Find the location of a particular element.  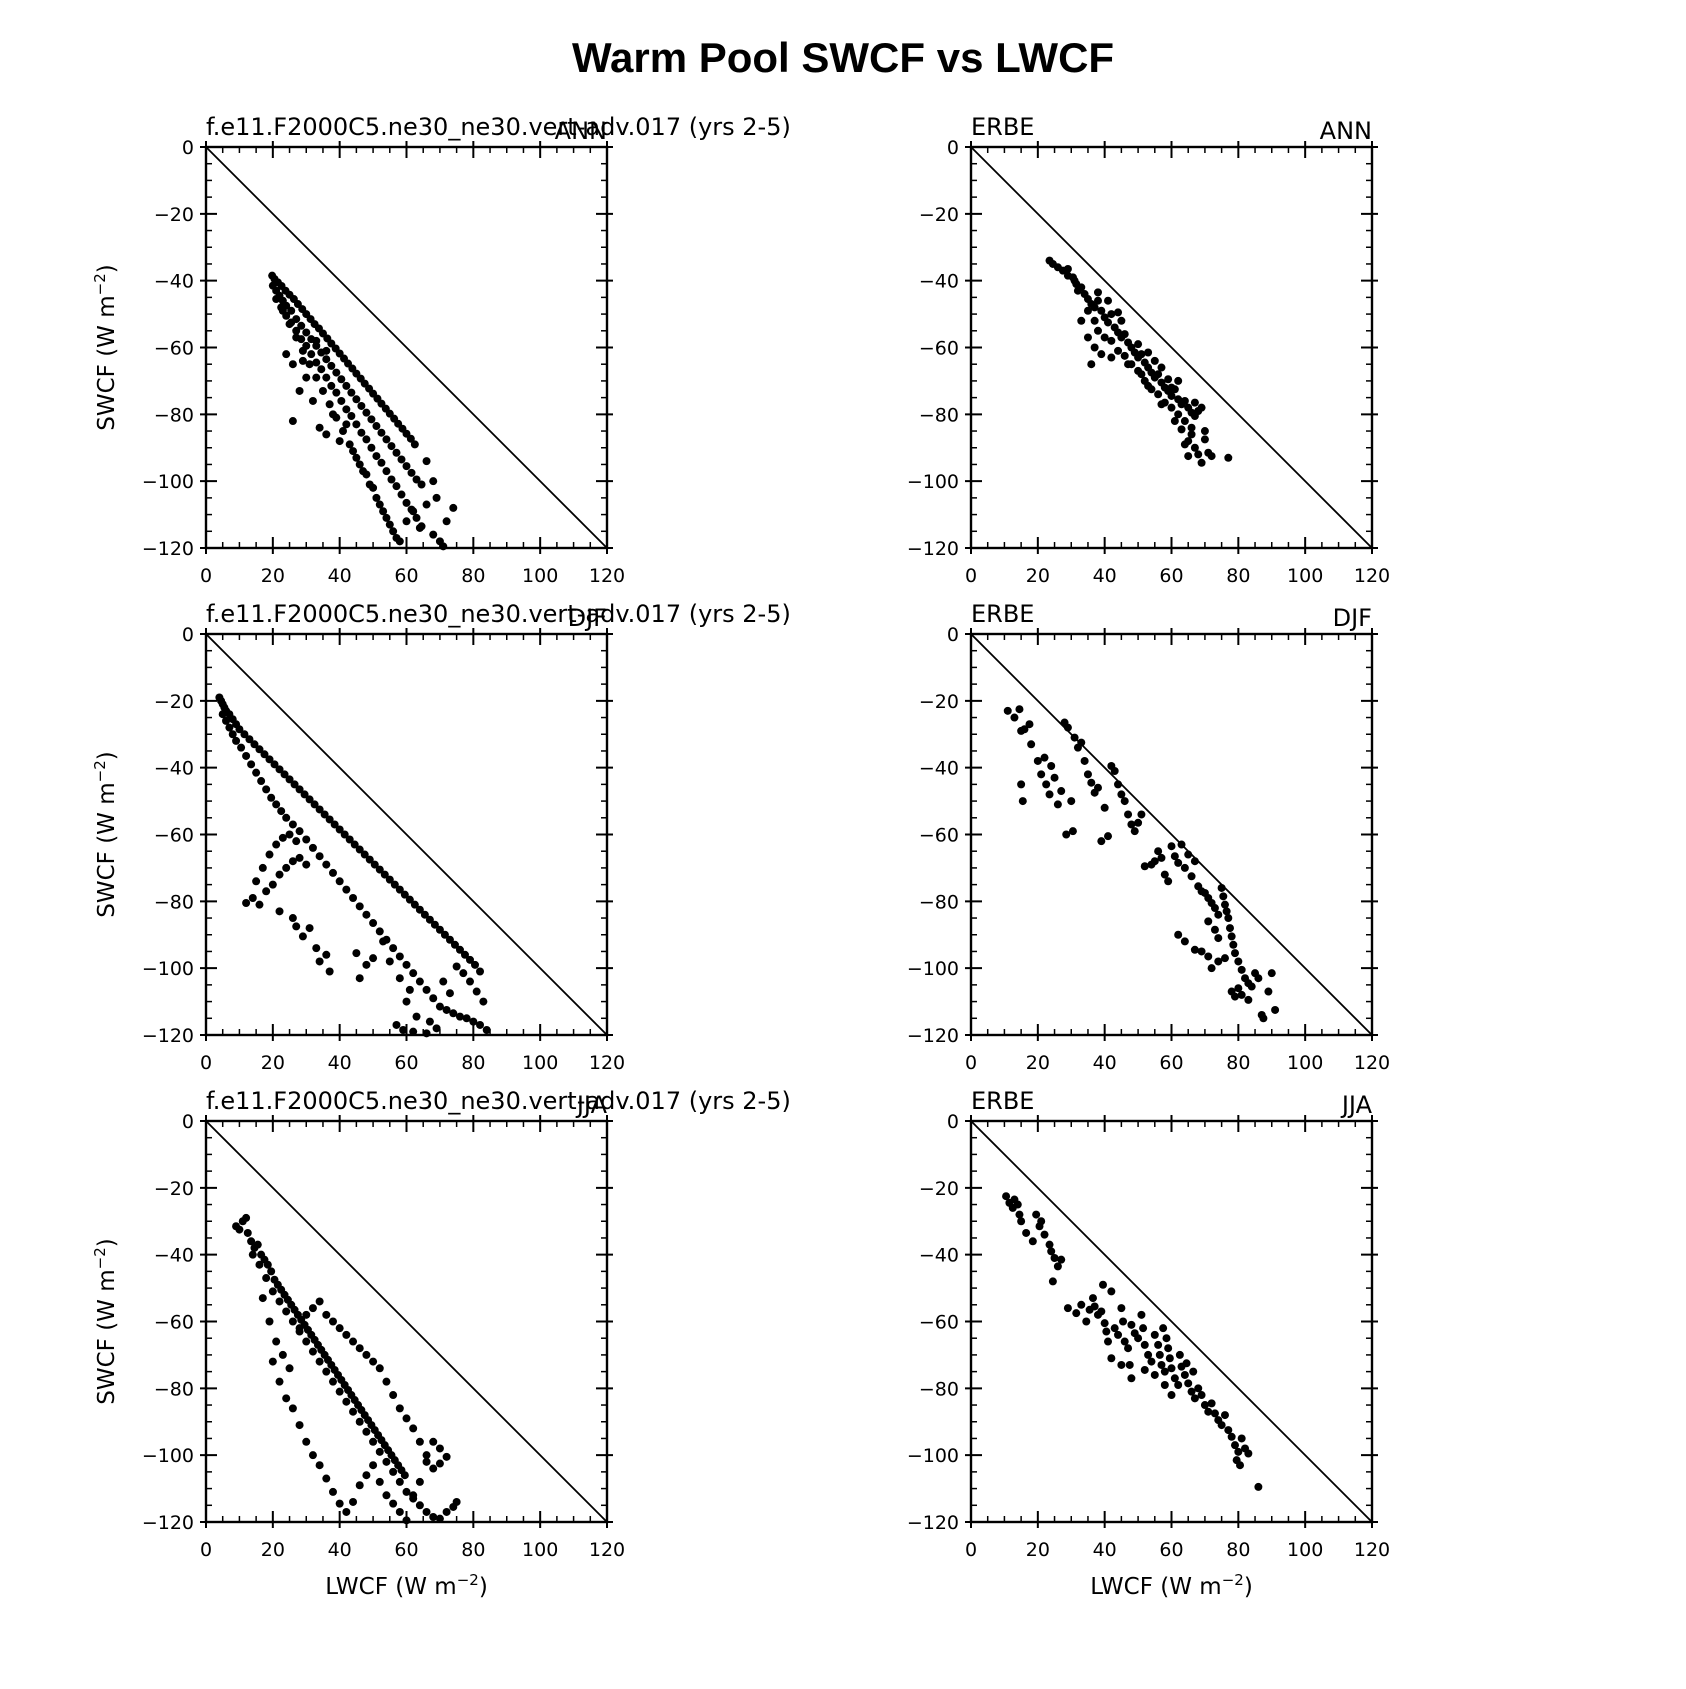

x-tick-label: 120 is located at coordinates (1372, 576).